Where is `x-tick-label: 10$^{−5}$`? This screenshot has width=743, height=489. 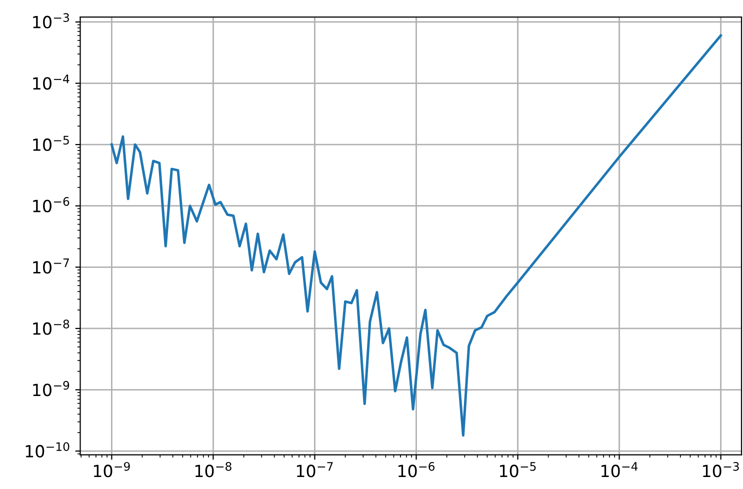
x-tick-label: 10$^{−5}$ is located at coordinates (518, 470).